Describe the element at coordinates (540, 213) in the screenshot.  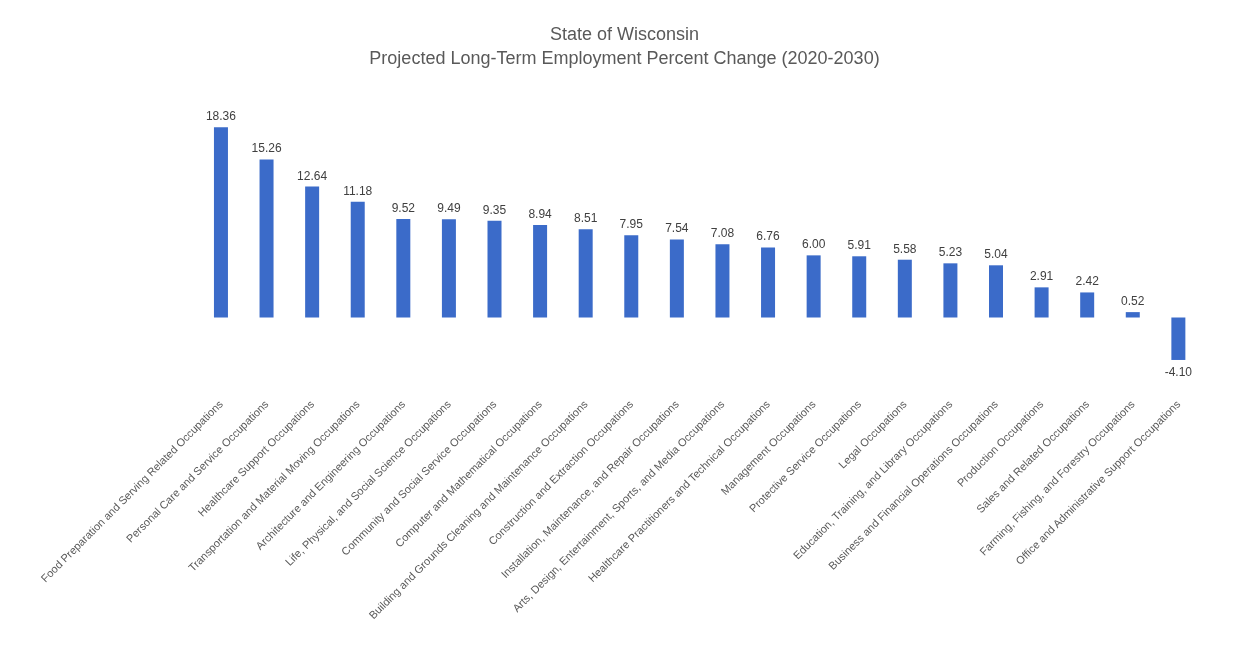
I see `data-label: 8.94` at that location.